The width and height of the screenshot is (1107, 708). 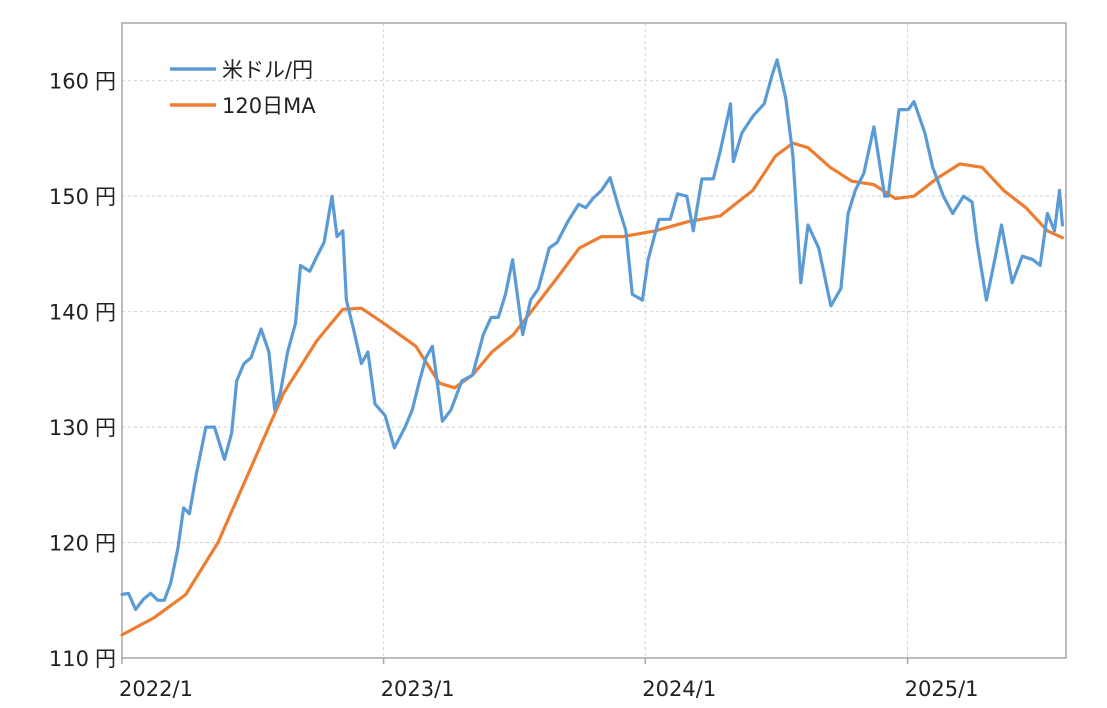 What do you see at coordinates (69, 659) in the screenshot?
I see `y-tick-label: 110` at bounding box center [69, 659].